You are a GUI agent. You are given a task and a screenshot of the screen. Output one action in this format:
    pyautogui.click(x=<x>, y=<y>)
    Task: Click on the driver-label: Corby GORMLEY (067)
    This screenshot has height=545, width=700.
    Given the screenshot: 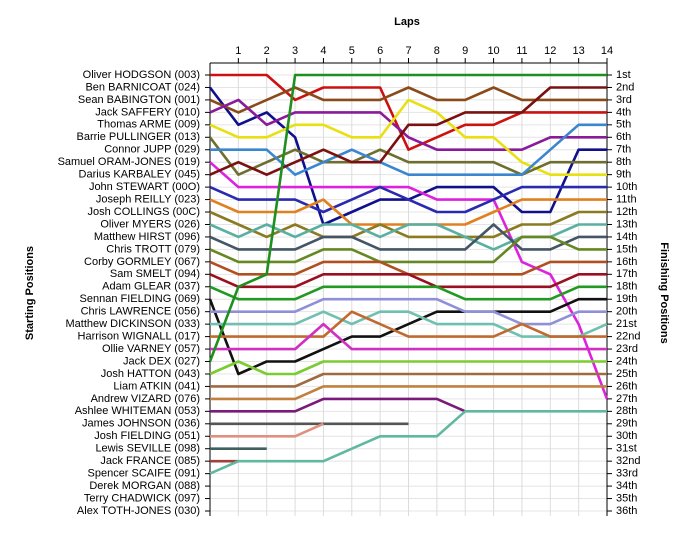 What is the action you would take?
    pyautogui.click(x=142, y=262)
    